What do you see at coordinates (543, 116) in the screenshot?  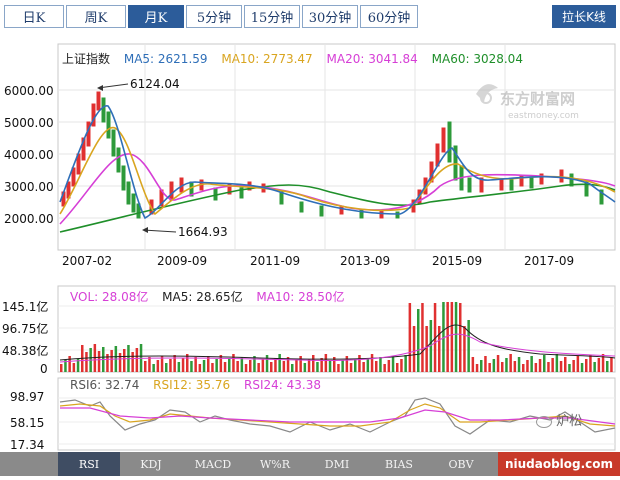 I see `watermark-url: eastmoney.com` at bounding box center [543, 116].